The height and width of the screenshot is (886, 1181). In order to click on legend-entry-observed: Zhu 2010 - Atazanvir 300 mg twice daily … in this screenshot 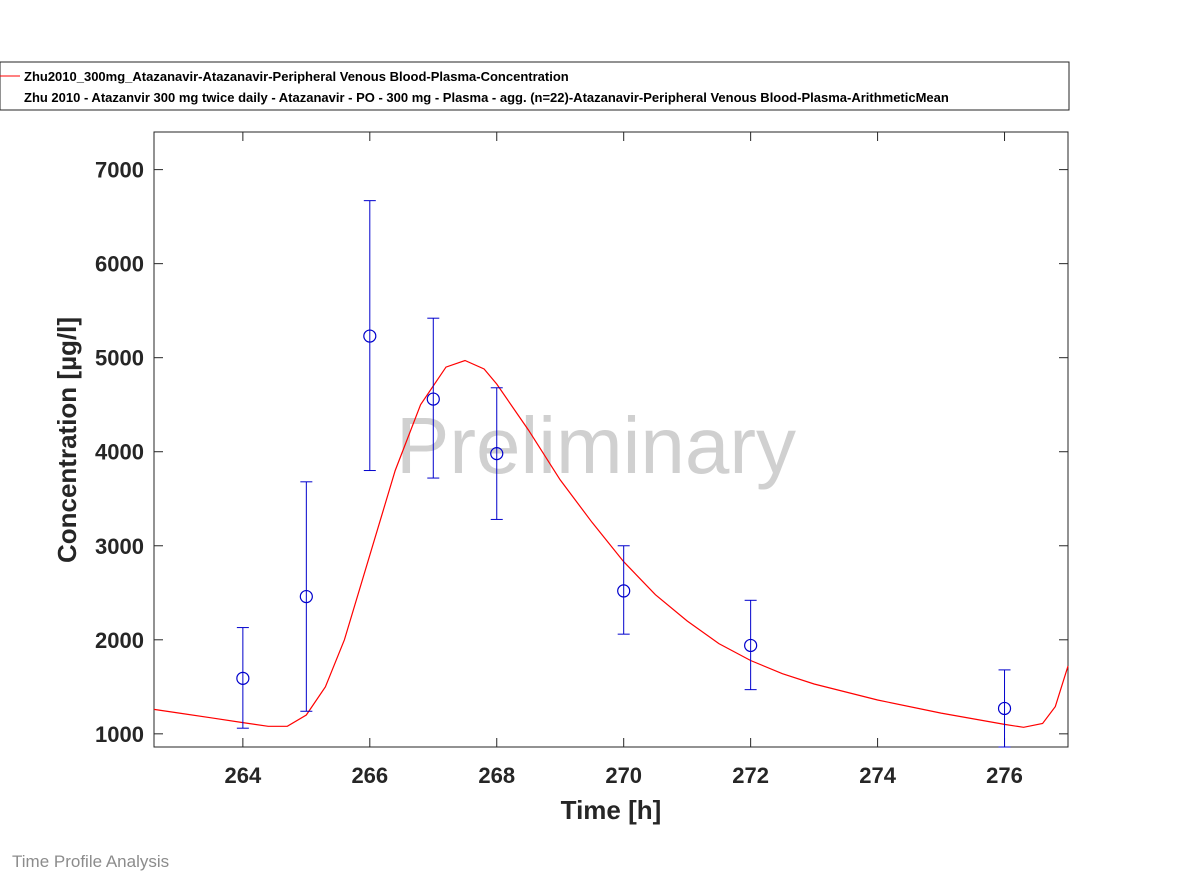, I will do `click(486, 97)`.